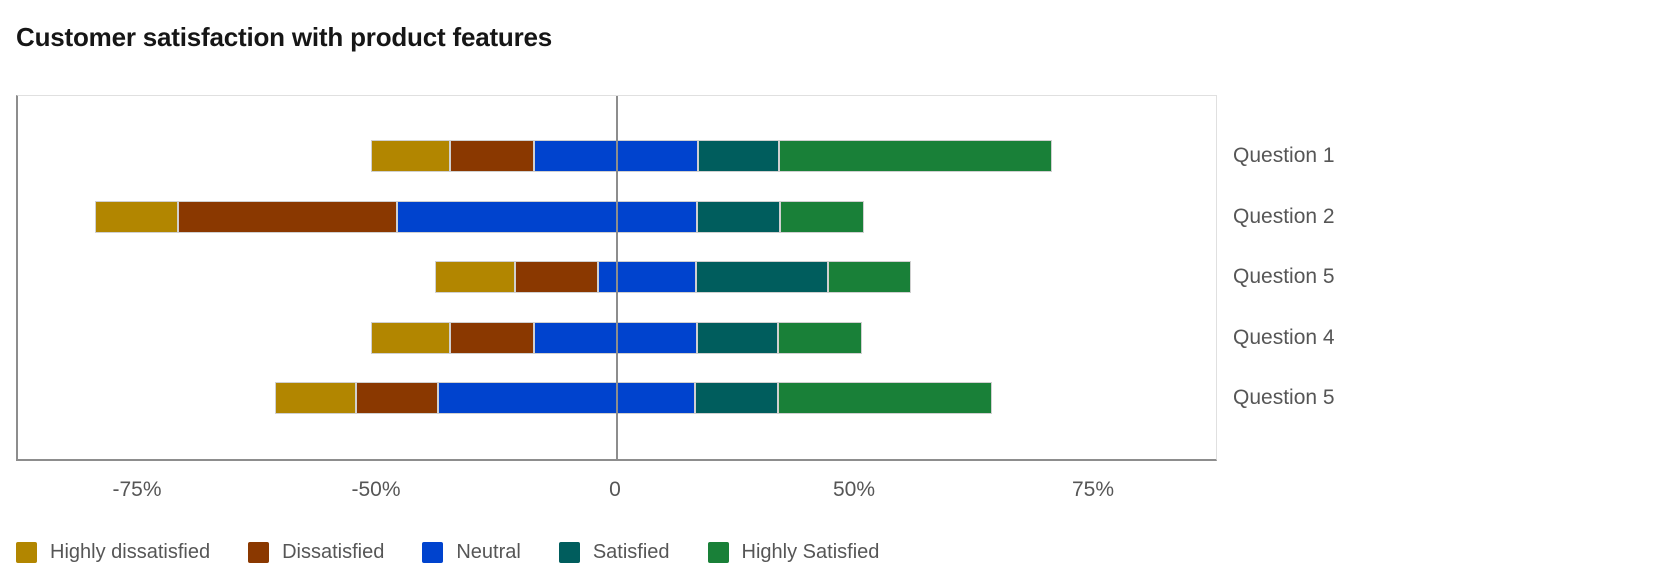 This screenshot has height=588, width=1672. I want to click on x-tick-label: 0, so click(615, 489).